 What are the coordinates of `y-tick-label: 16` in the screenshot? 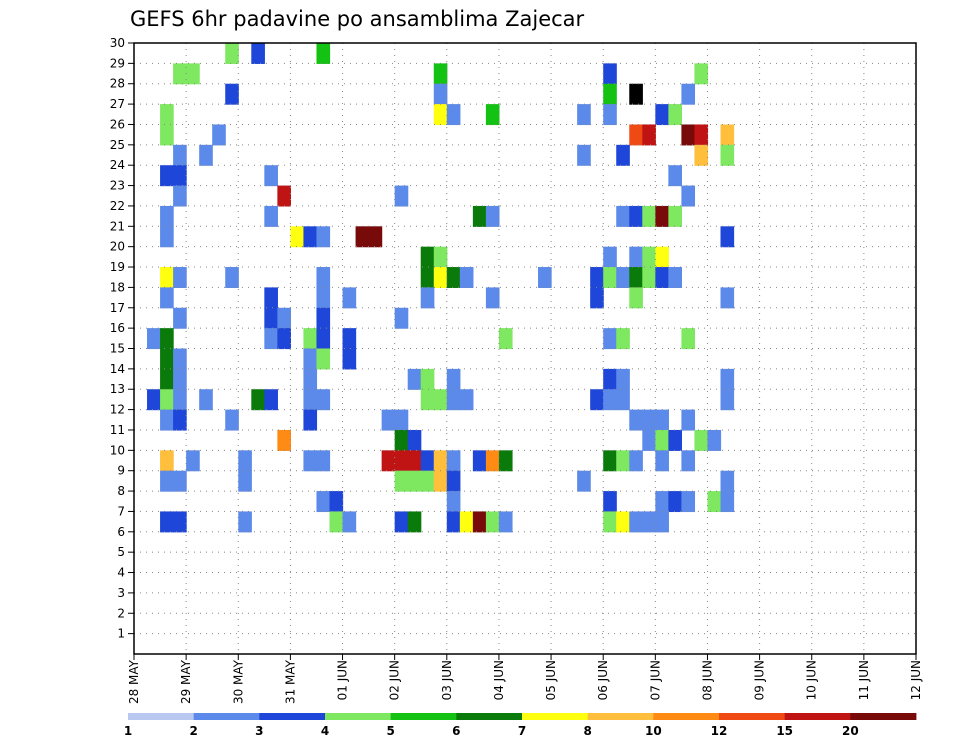 It's located at (117, 328).